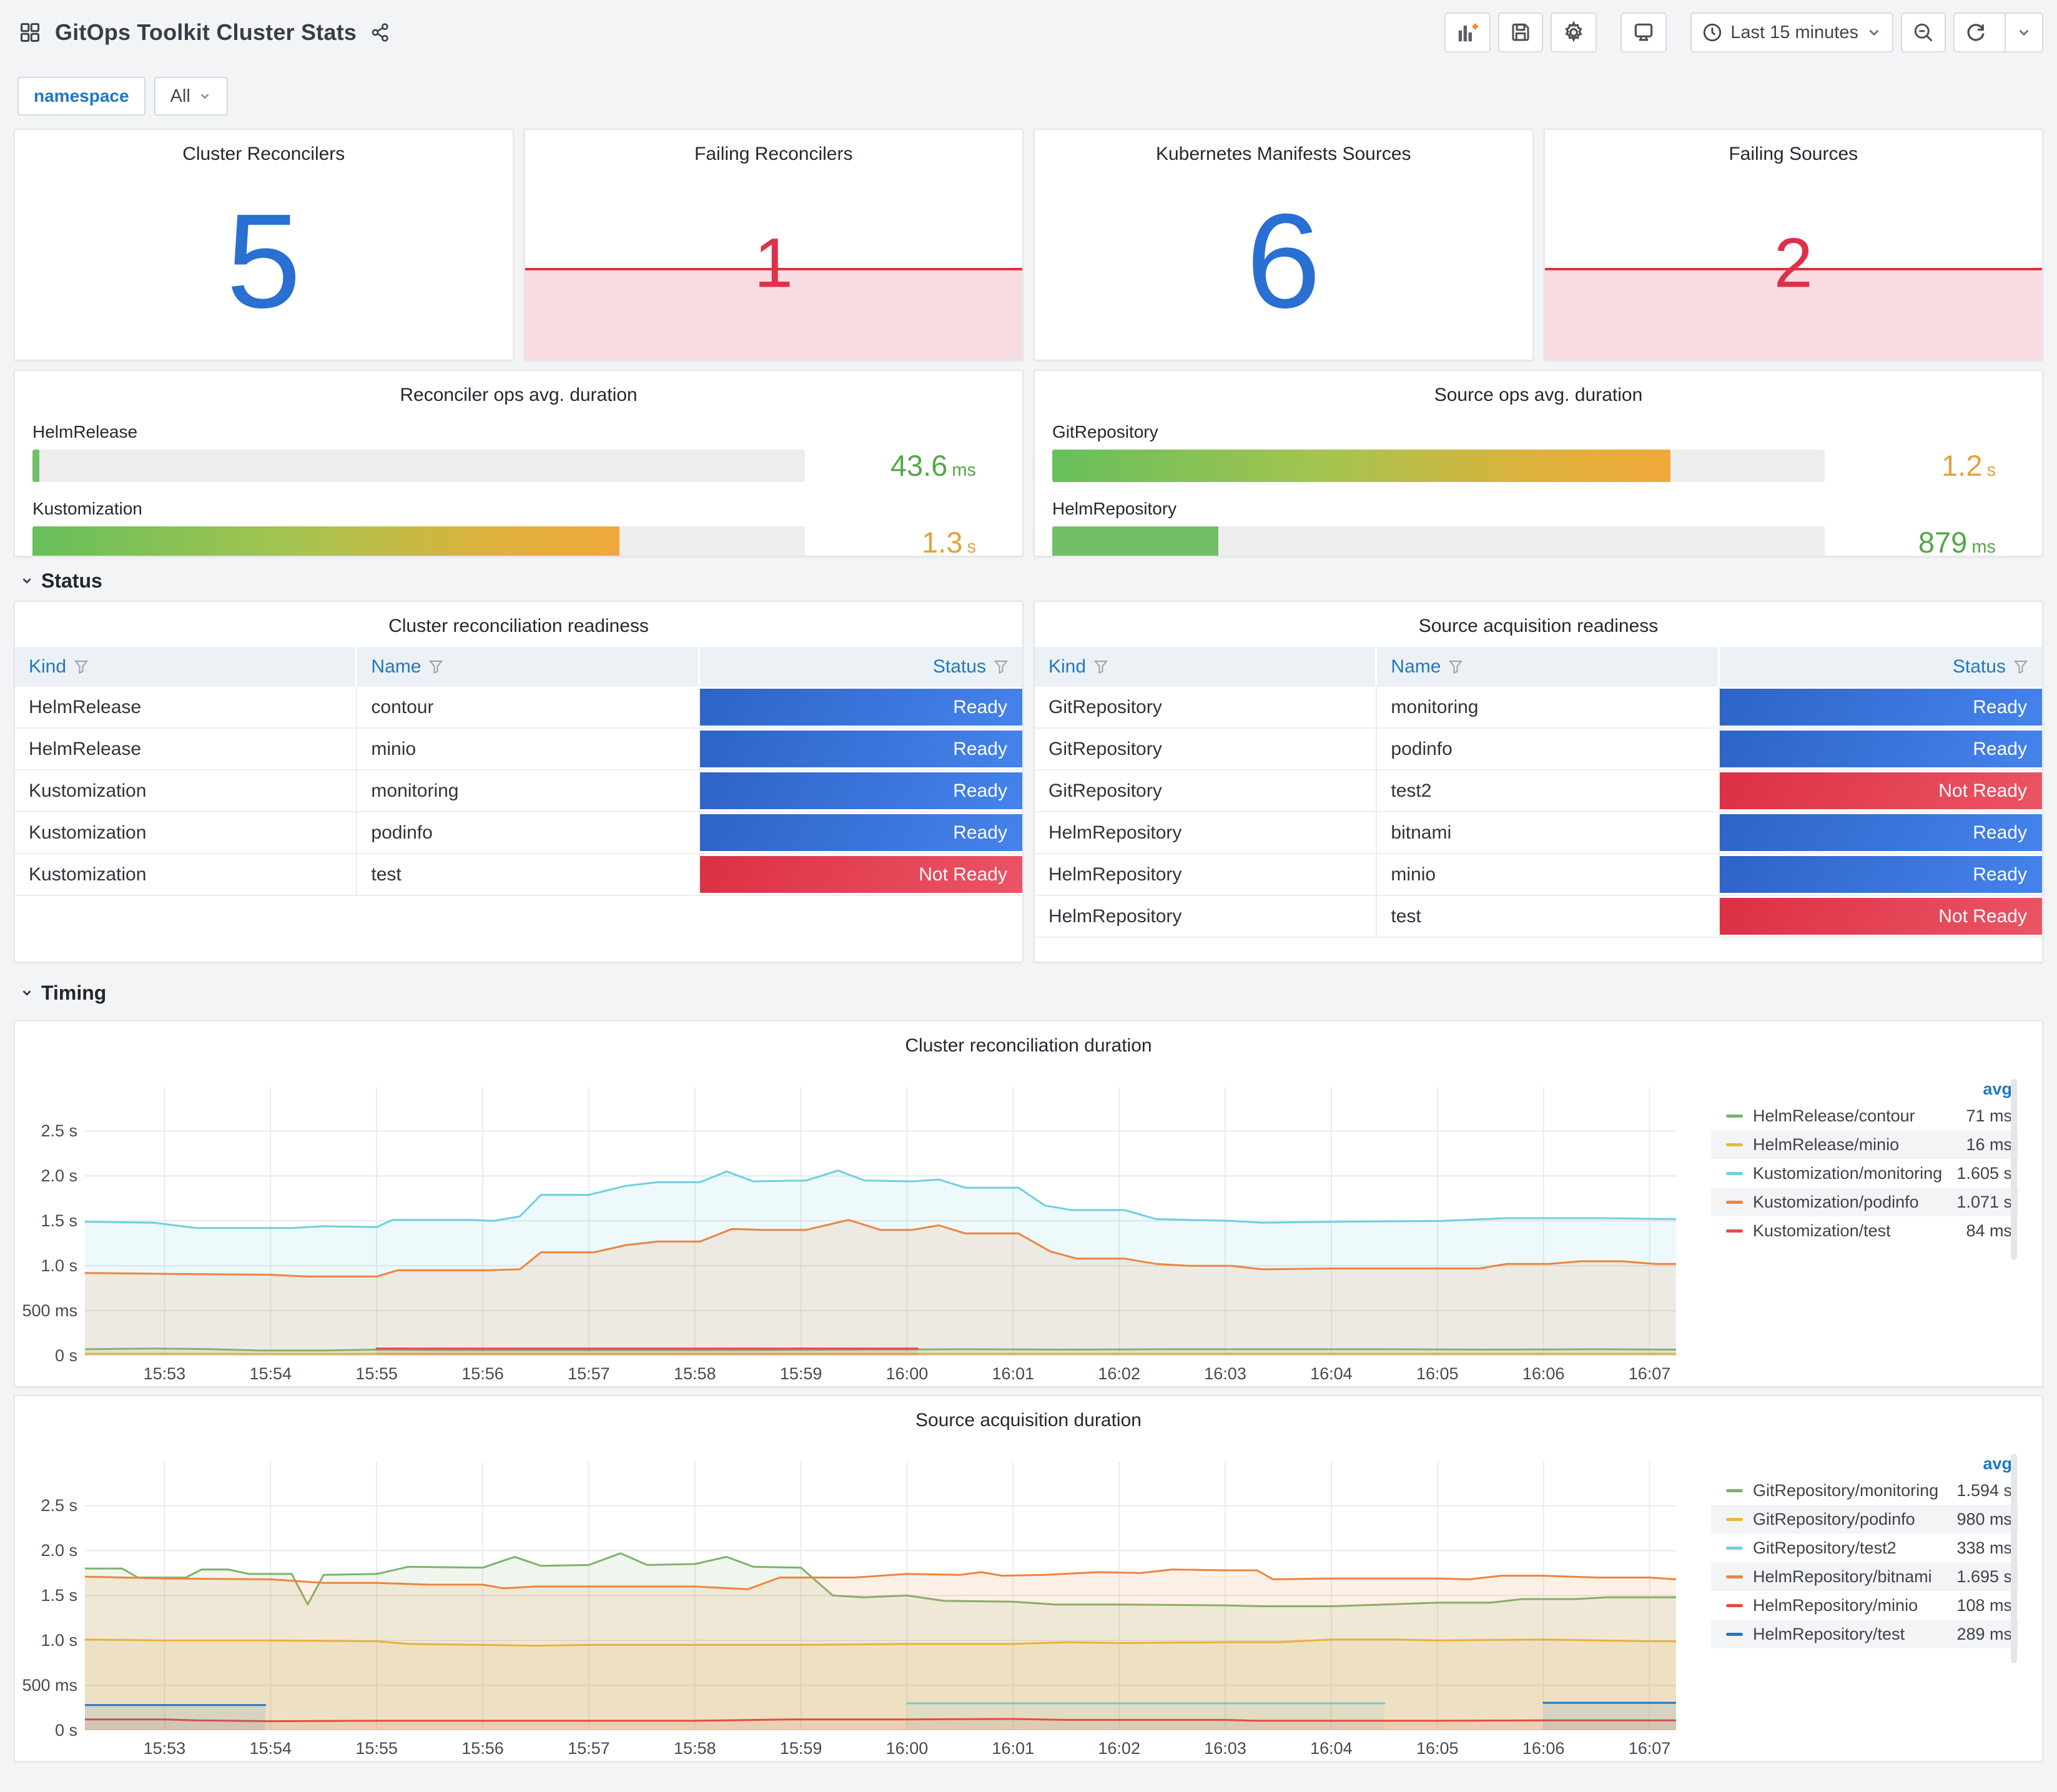 This screenshot has height=1792, width=2057. What do you see at coordinates (1539, 395) in the screenshot?
I see `panel-title: Source ops avg. duration` at bounding box center [1539, 395].